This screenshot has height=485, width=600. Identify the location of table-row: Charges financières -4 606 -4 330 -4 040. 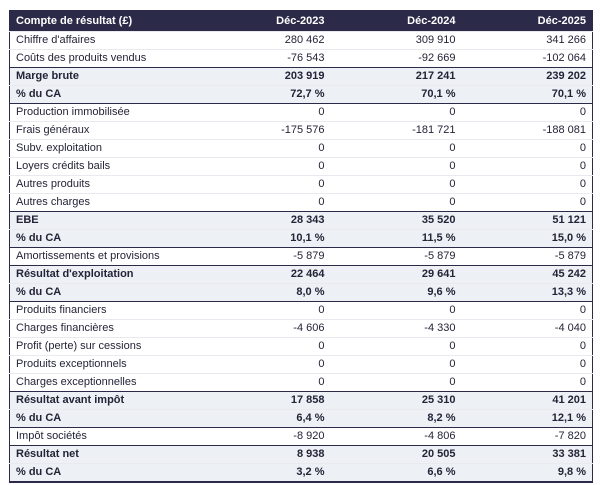
(301, 328).